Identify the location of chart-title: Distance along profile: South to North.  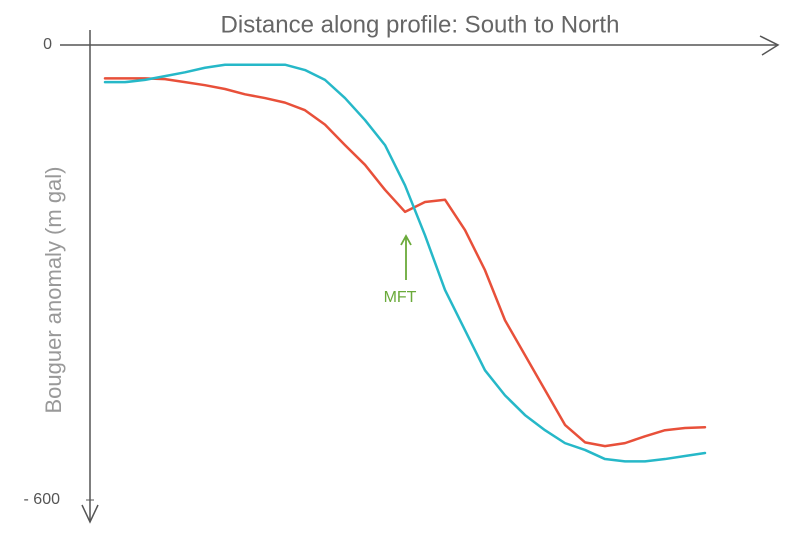
(420, 24).